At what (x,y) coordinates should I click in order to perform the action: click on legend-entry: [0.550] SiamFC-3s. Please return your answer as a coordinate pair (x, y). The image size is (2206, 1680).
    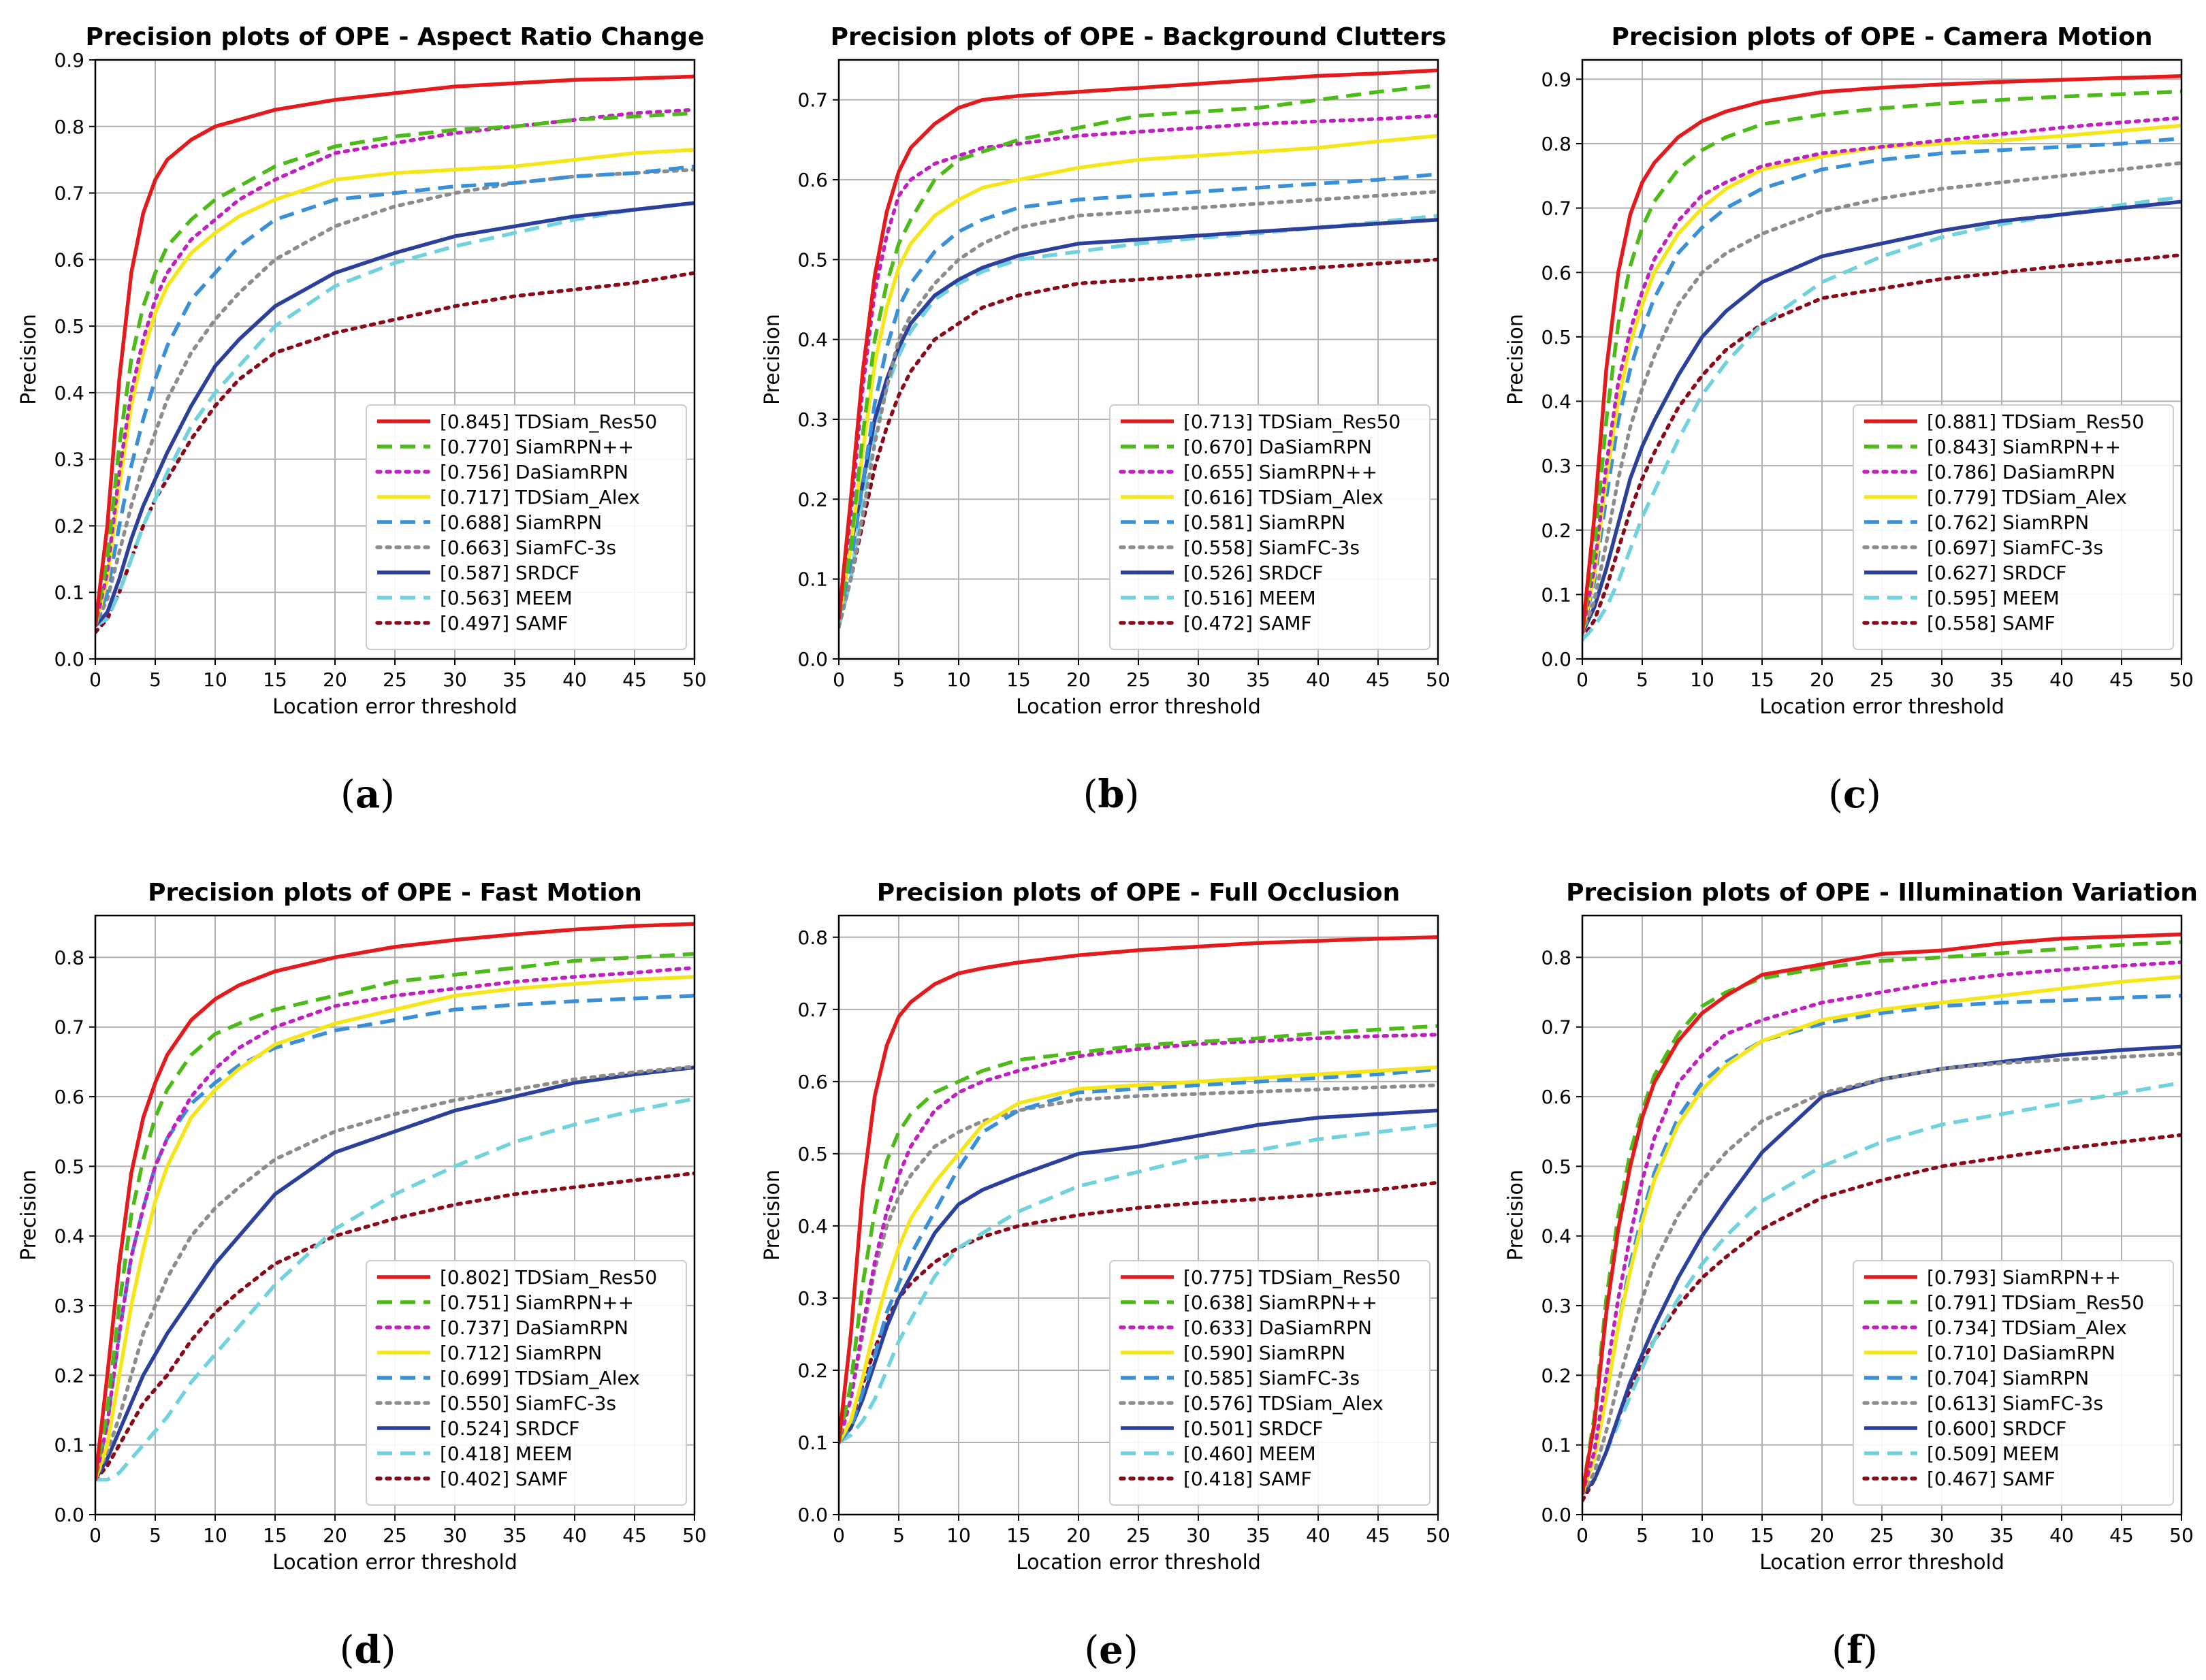
    Looking at the image, I should click on (528, 1404).